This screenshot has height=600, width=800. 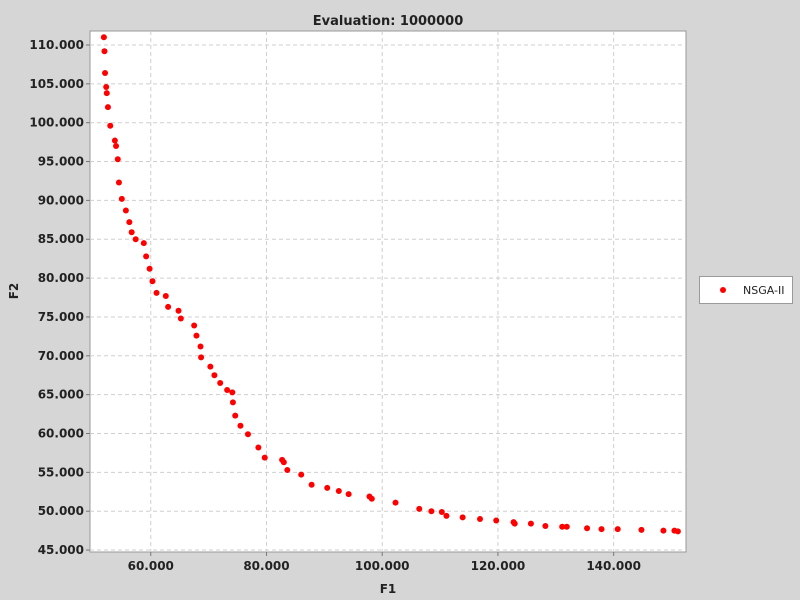 What do you see at coordinates (61, 162) in the screenshot?
I see `y-tick-label: 95.000` at bounding box center [61, 162].